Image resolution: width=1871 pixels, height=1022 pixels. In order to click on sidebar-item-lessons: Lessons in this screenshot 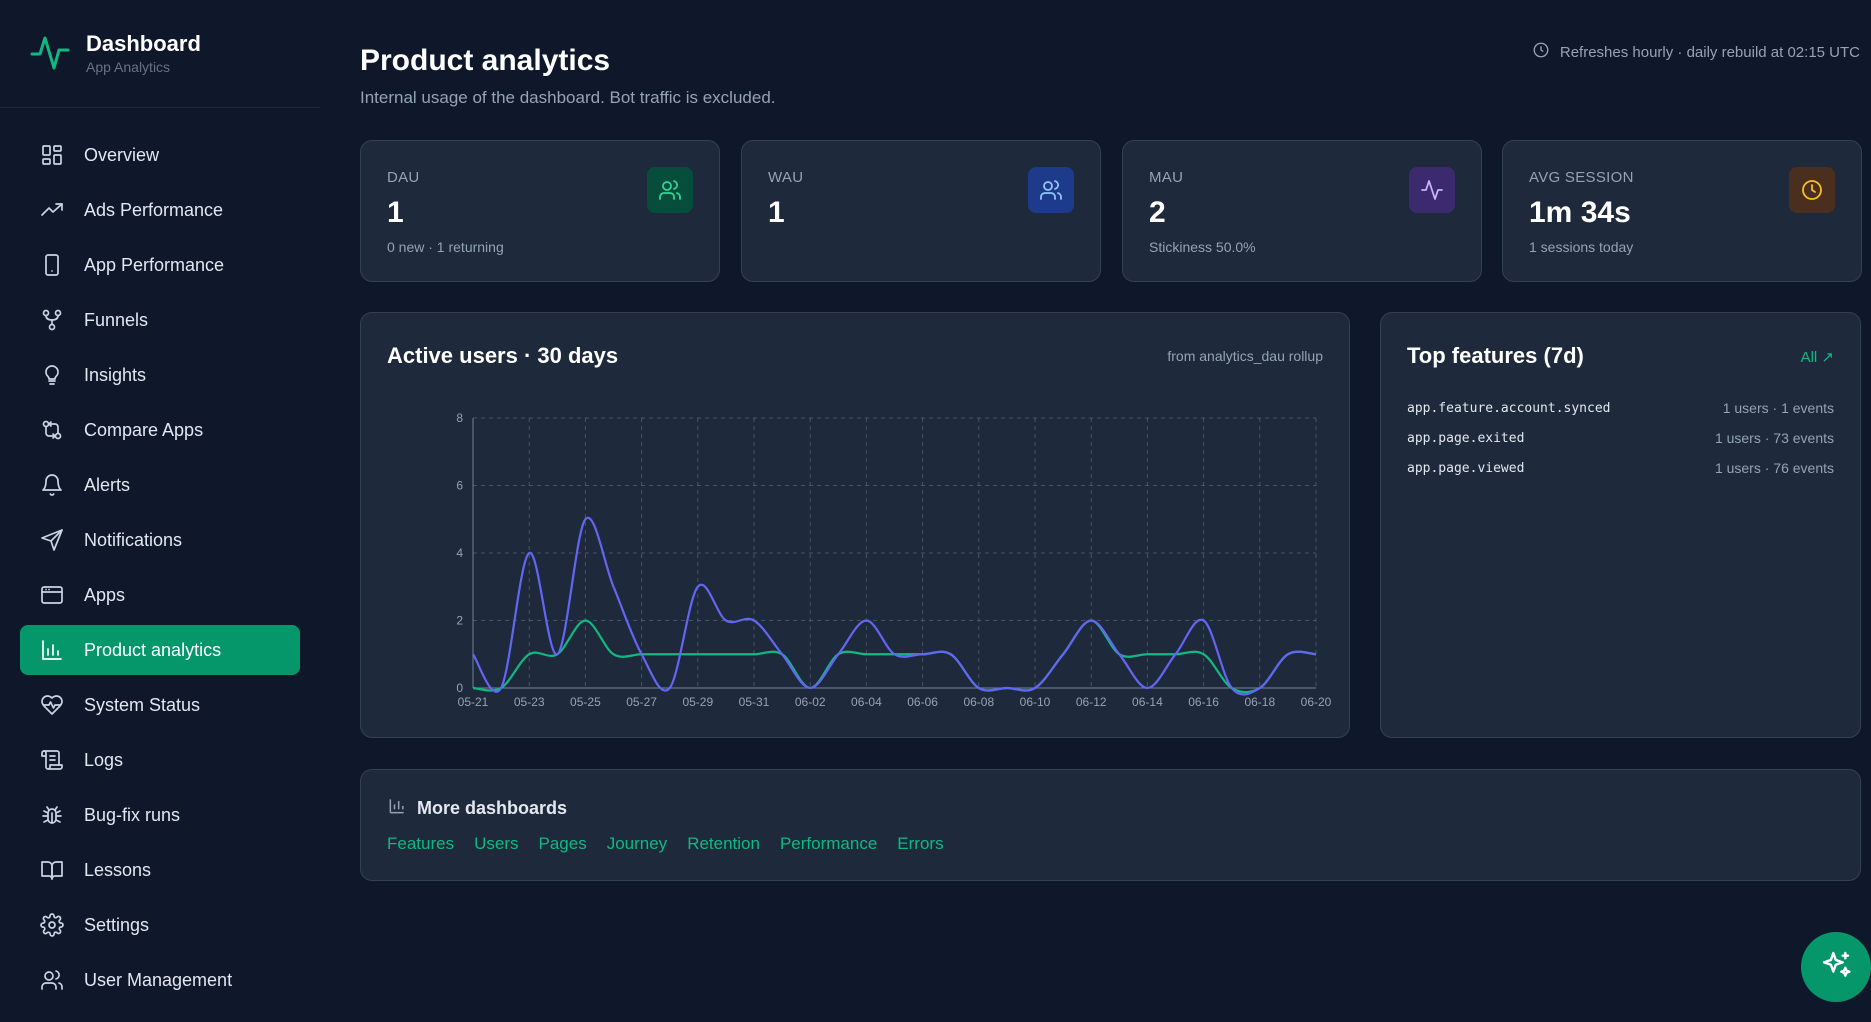, I will do `click(160, 870)`.